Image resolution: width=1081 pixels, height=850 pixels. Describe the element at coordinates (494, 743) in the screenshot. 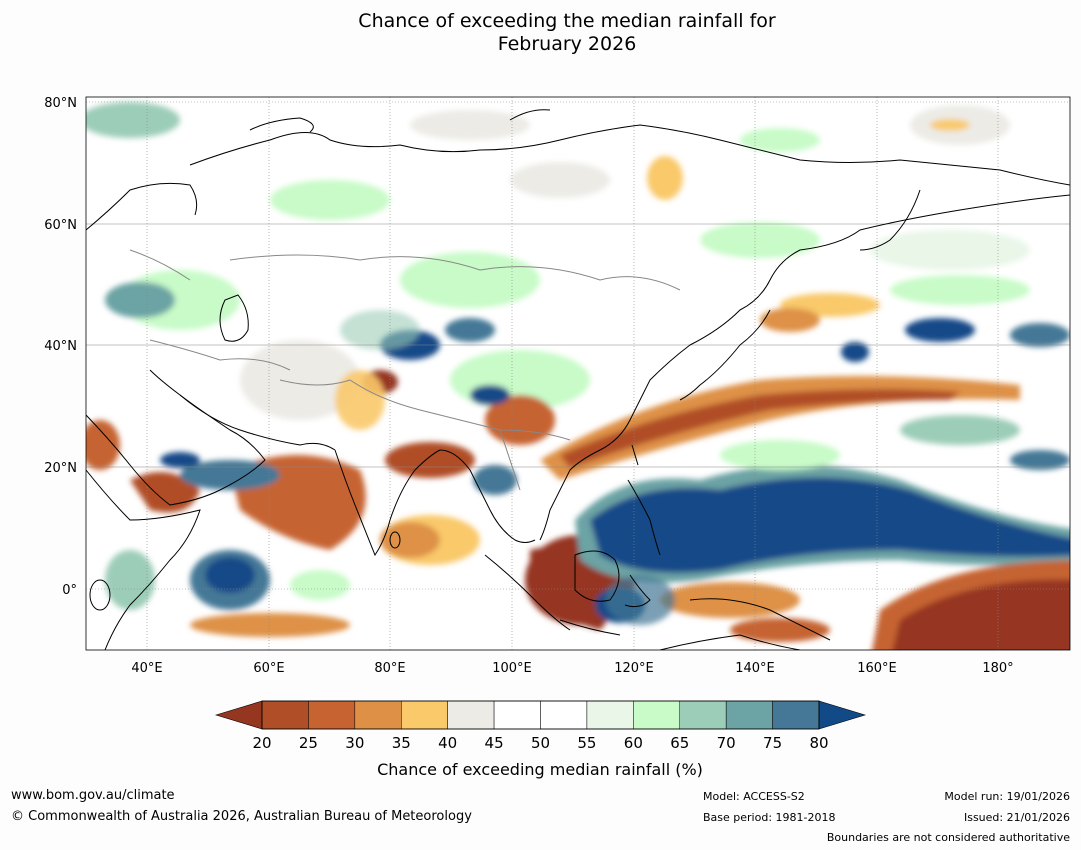

I see `colorbar-tick-label: 45` at that location.